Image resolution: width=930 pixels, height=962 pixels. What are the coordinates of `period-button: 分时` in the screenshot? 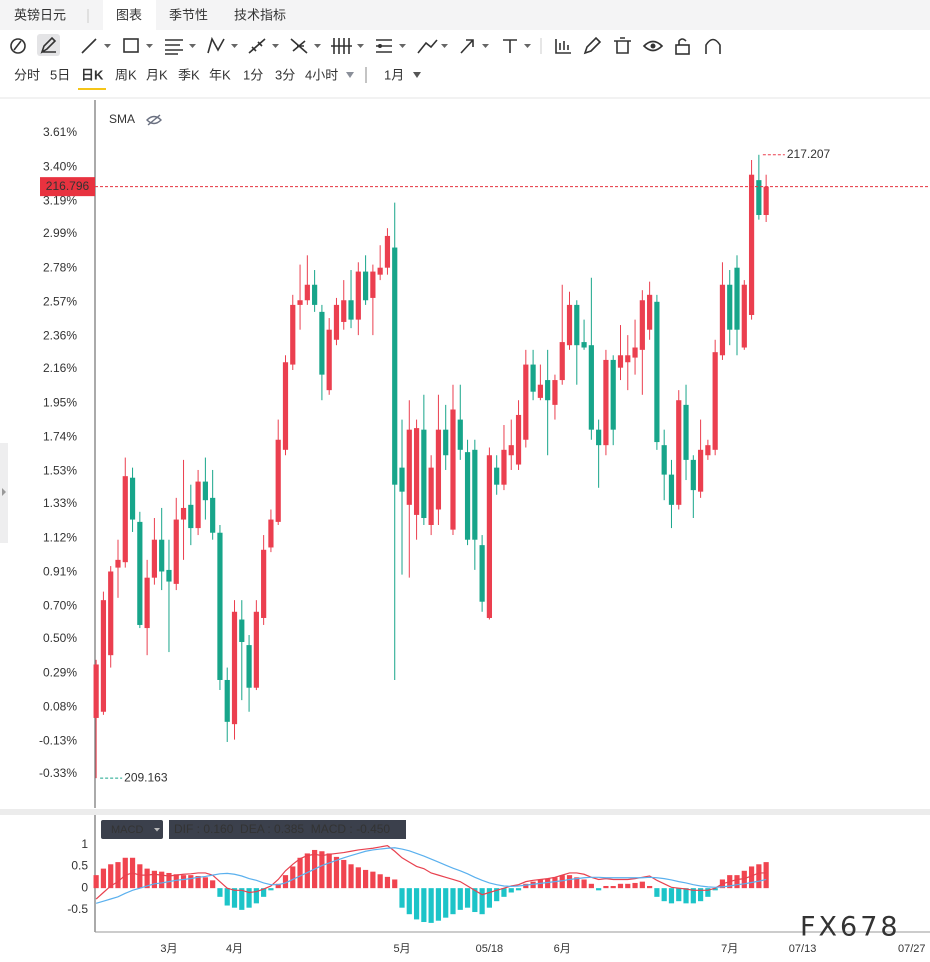 It's located at (27, 74).